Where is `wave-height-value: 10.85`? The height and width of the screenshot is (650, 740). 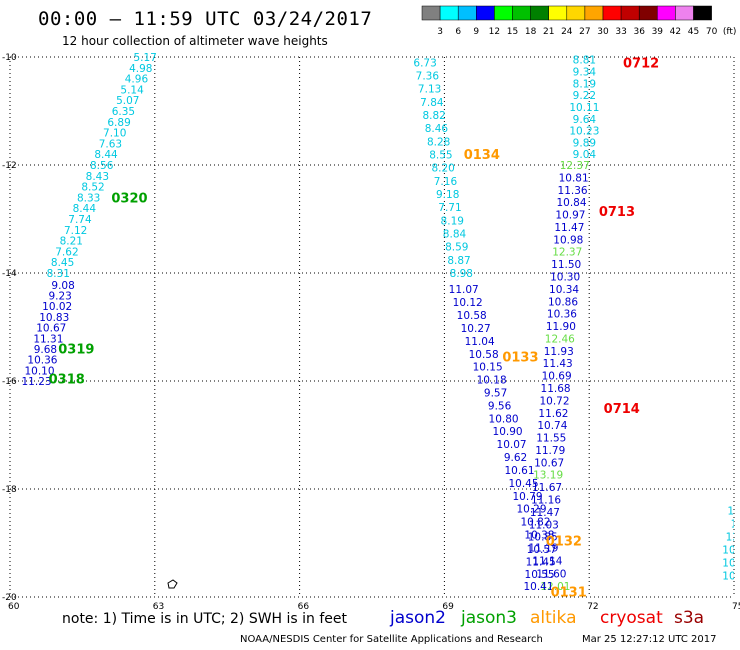
wave-height-value: 10.85 is located at coordinates (543, 538).